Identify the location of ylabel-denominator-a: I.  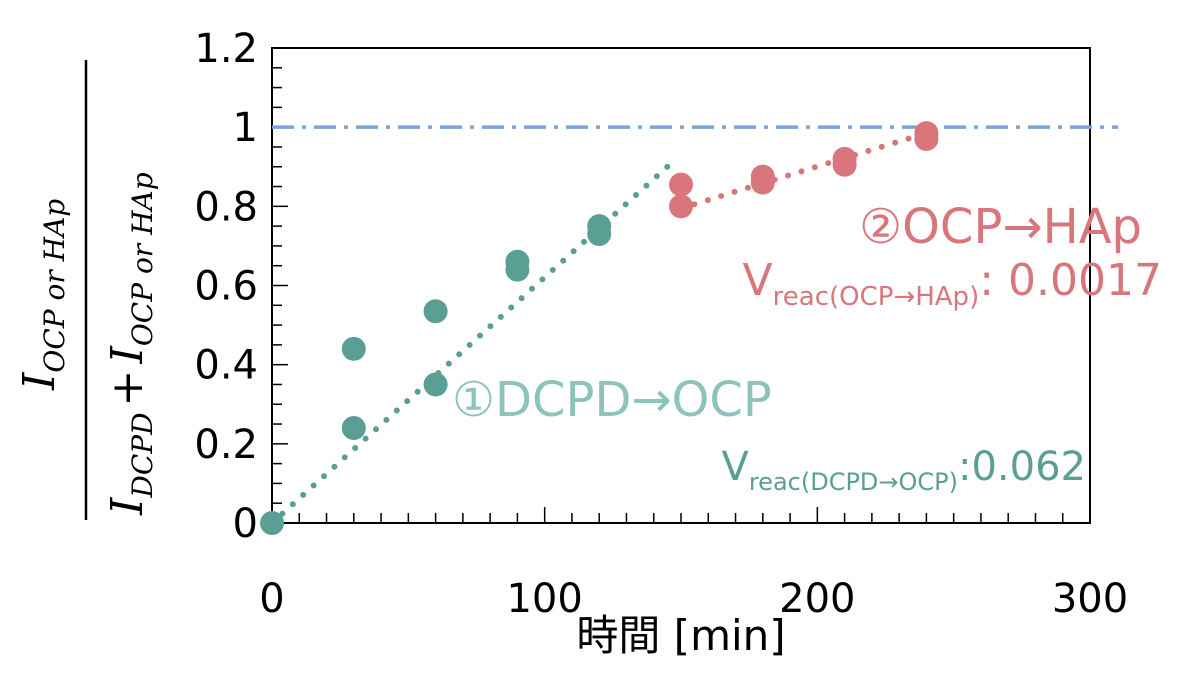
(127, 506).